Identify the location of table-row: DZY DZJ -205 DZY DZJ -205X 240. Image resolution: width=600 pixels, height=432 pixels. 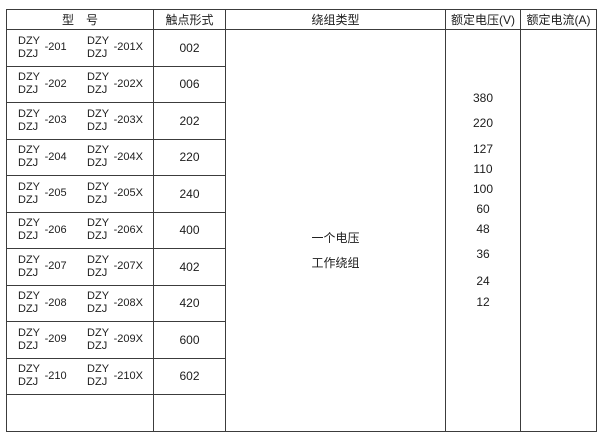
(301, 194).